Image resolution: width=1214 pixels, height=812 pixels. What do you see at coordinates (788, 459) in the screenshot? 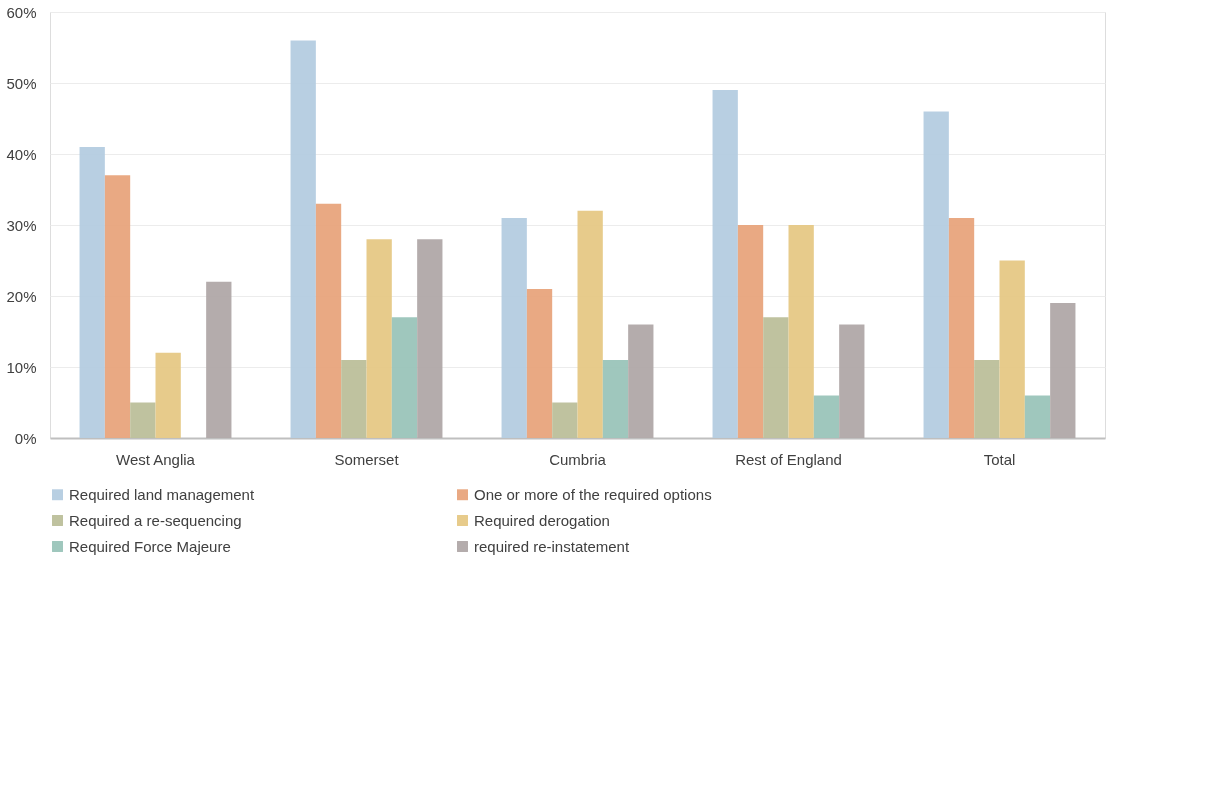
I see `x-tick-label: Rest of England` at bounding box center [788, 459].